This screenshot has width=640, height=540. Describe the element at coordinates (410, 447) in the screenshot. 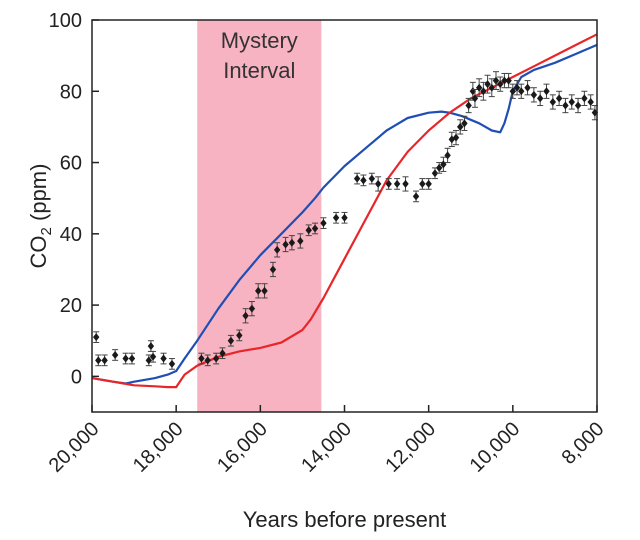

I see `x-tick-label: 12,000` at that location.